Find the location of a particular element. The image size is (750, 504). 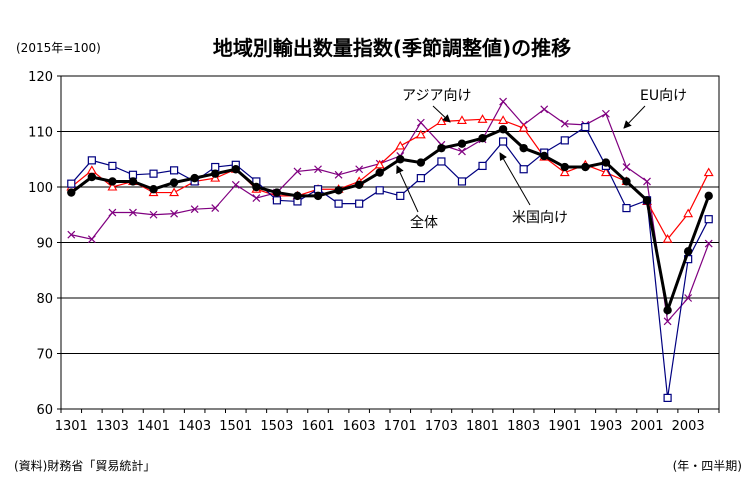

x-tick-label: 1701 is located at coordinates (400, 426).